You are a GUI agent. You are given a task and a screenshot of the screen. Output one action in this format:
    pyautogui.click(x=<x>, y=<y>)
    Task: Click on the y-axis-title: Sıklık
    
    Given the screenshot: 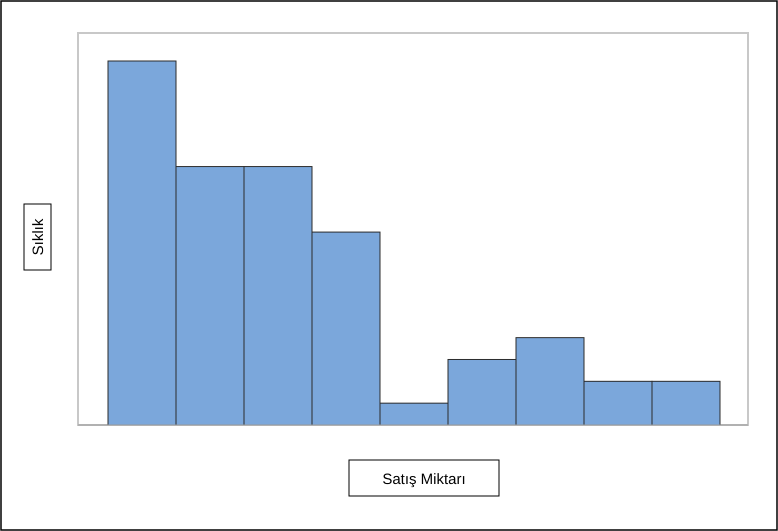 What is the action you would take?
    pyautogui.click(x=38, y=237)
    